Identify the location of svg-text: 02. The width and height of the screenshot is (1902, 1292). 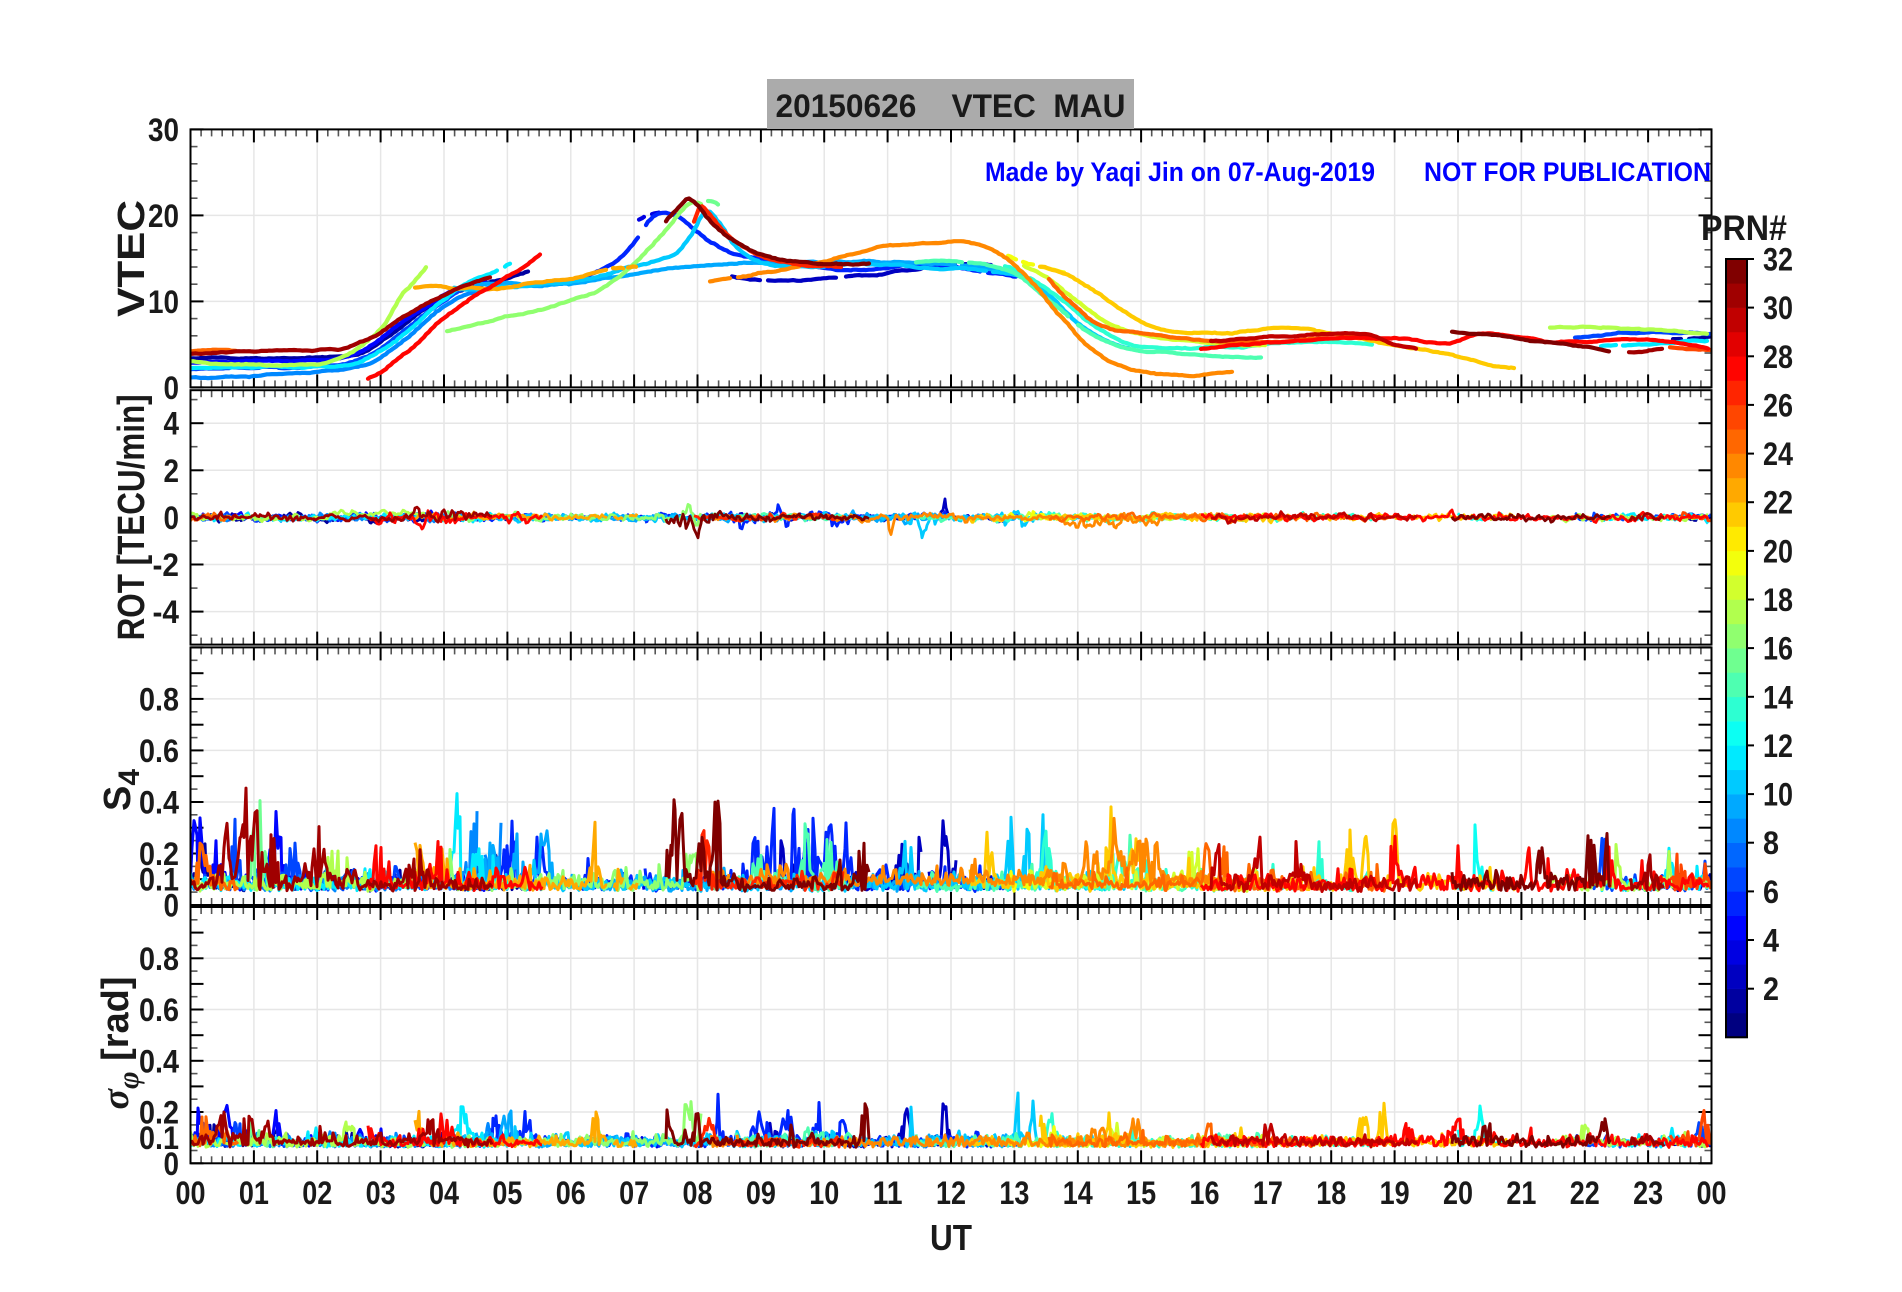
(317, 1193).